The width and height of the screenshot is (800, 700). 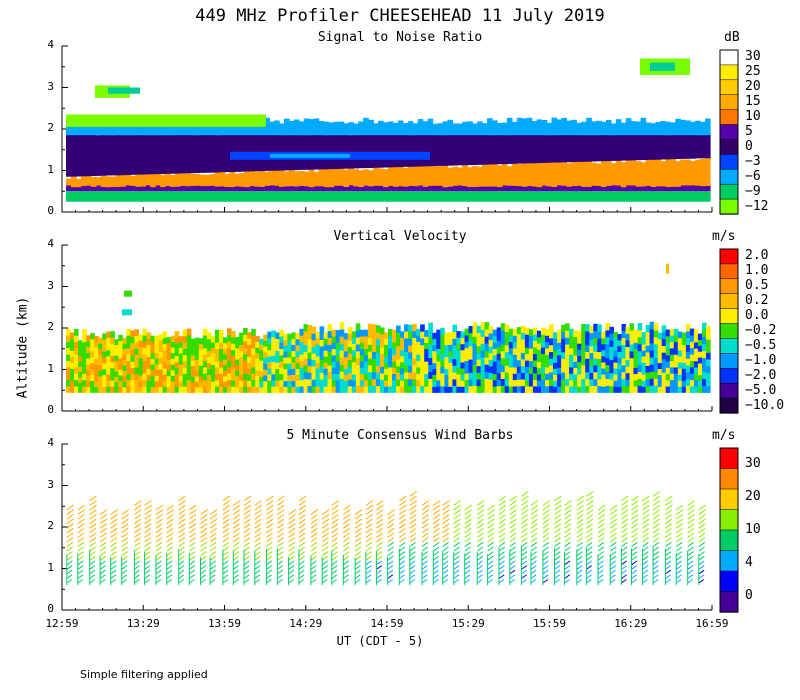 I want to click on snr-colorbar-label: −9, so click(x=753, y=191).